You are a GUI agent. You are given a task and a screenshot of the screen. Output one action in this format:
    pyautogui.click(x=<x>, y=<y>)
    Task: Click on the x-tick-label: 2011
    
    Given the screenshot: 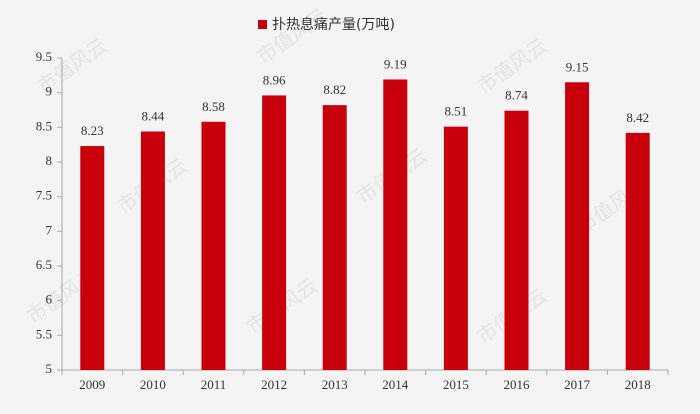 What is the action you would take?
    pyautogui.click(x=214, y=384)
    